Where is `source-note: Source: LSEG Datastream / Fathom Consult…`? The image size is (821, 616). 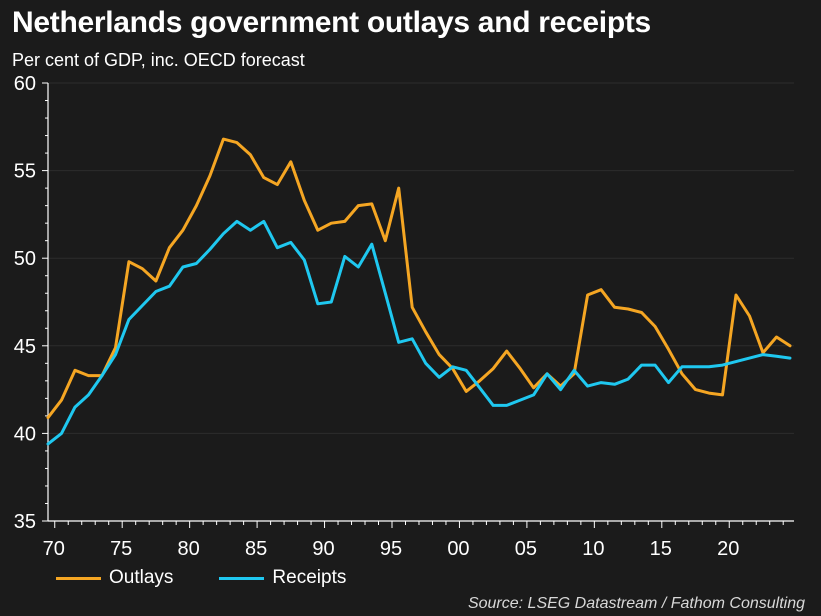
source-note: Source: LSEG Datastream / Fathom Consult… is located at coordinates (636, 603).